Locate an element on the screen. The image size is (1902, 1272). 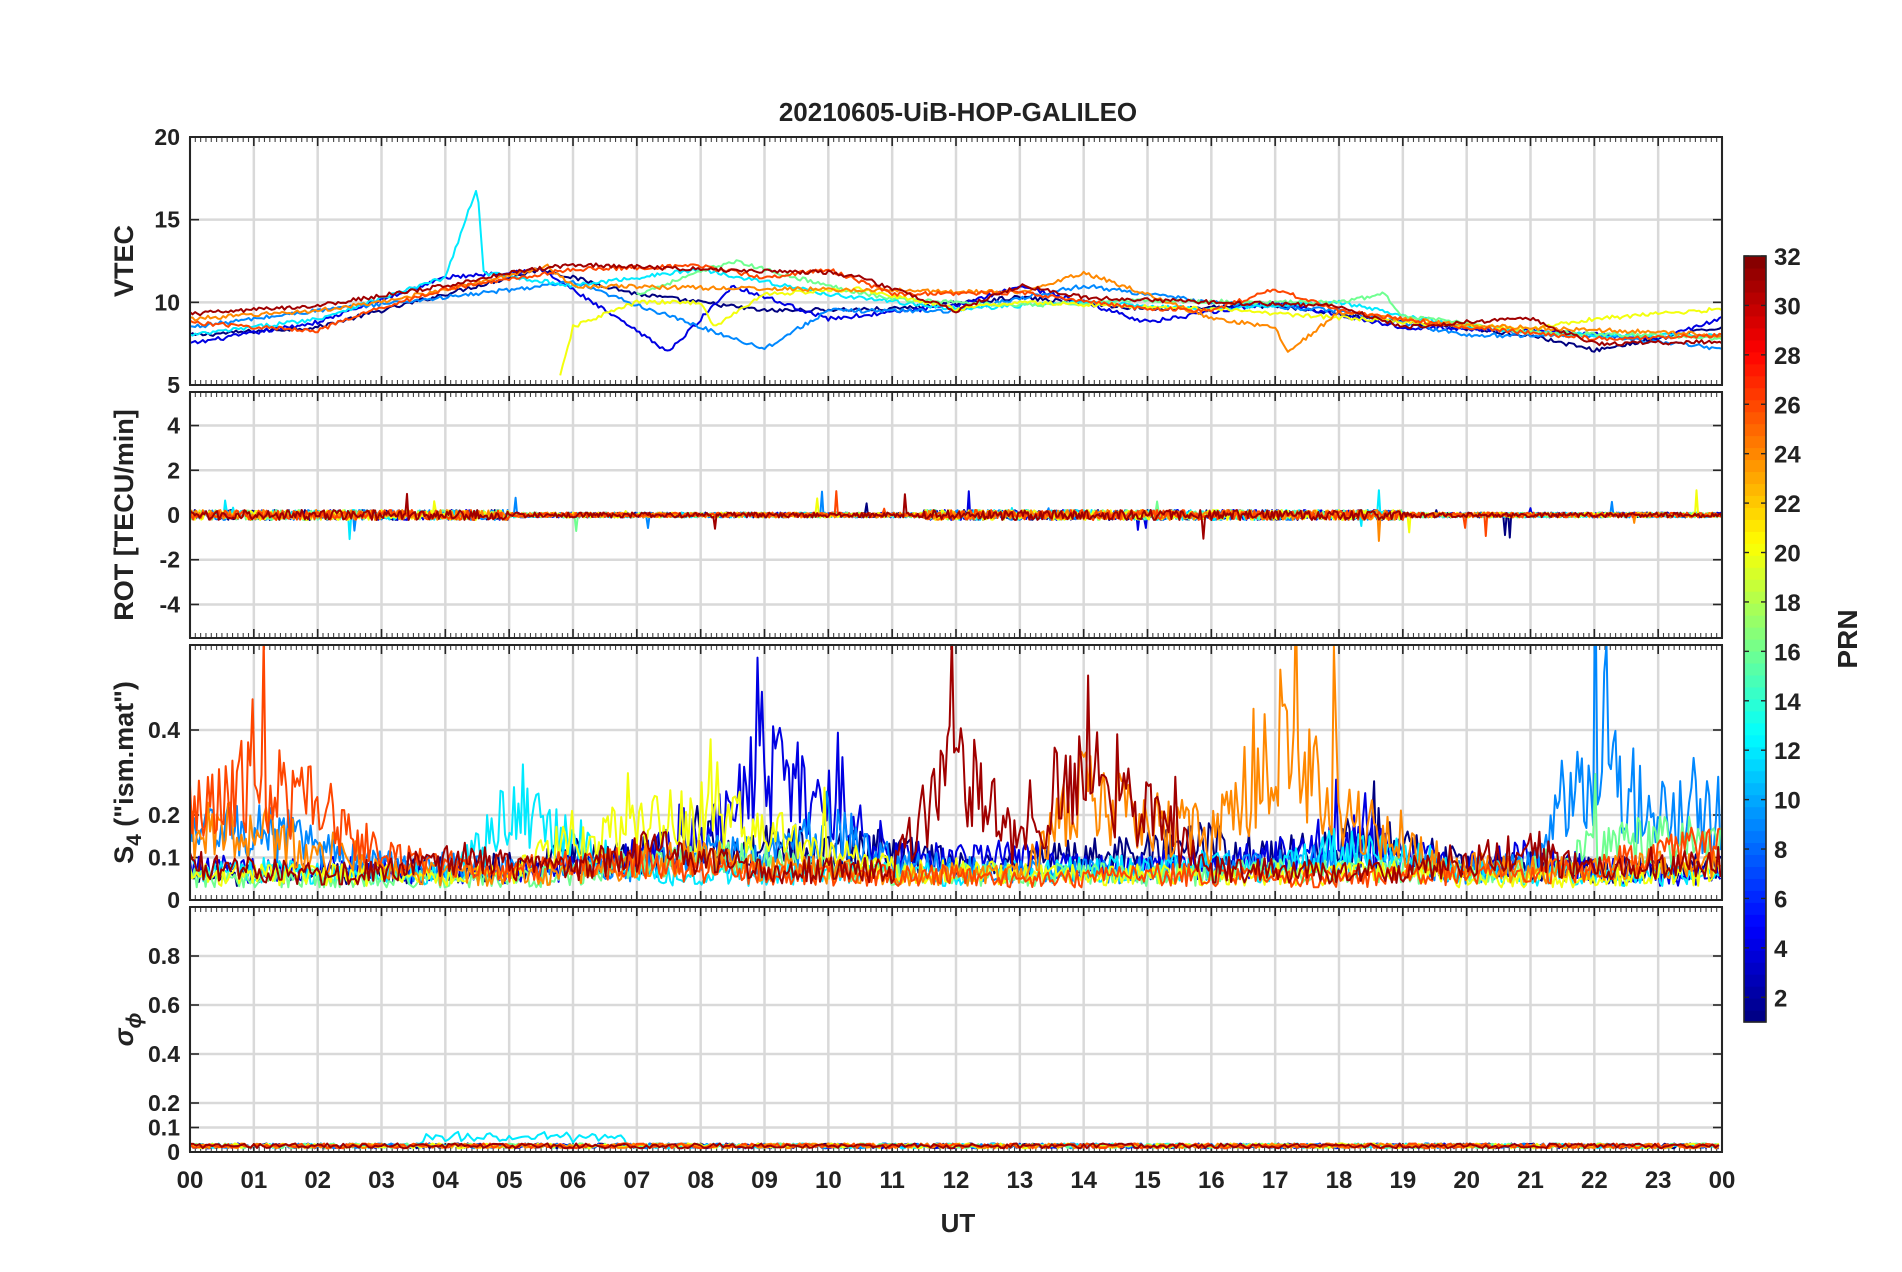
panel-s4-ylabel: S4 ("ism.mat") is located at coordinates (127, 772).